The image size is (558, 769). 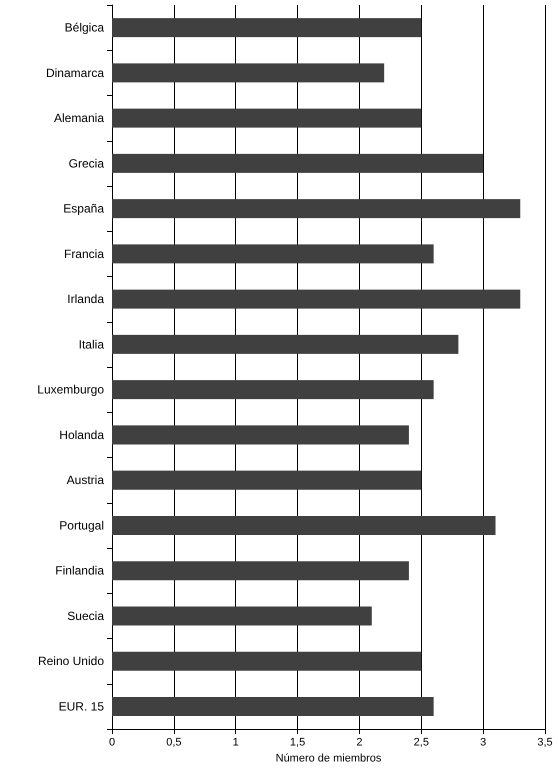 I want to click on y-tick-label: Luxemburgo, so click(x=70, y=389).